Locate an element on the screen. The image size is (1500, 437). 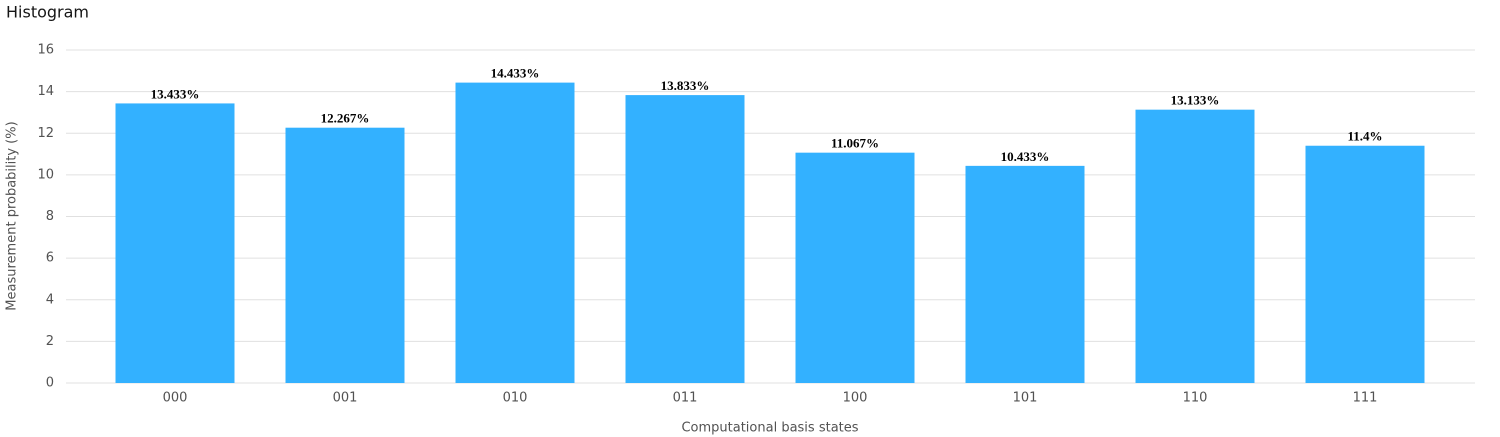
y-tick-label: 4 is located at coordinates (50, 299).